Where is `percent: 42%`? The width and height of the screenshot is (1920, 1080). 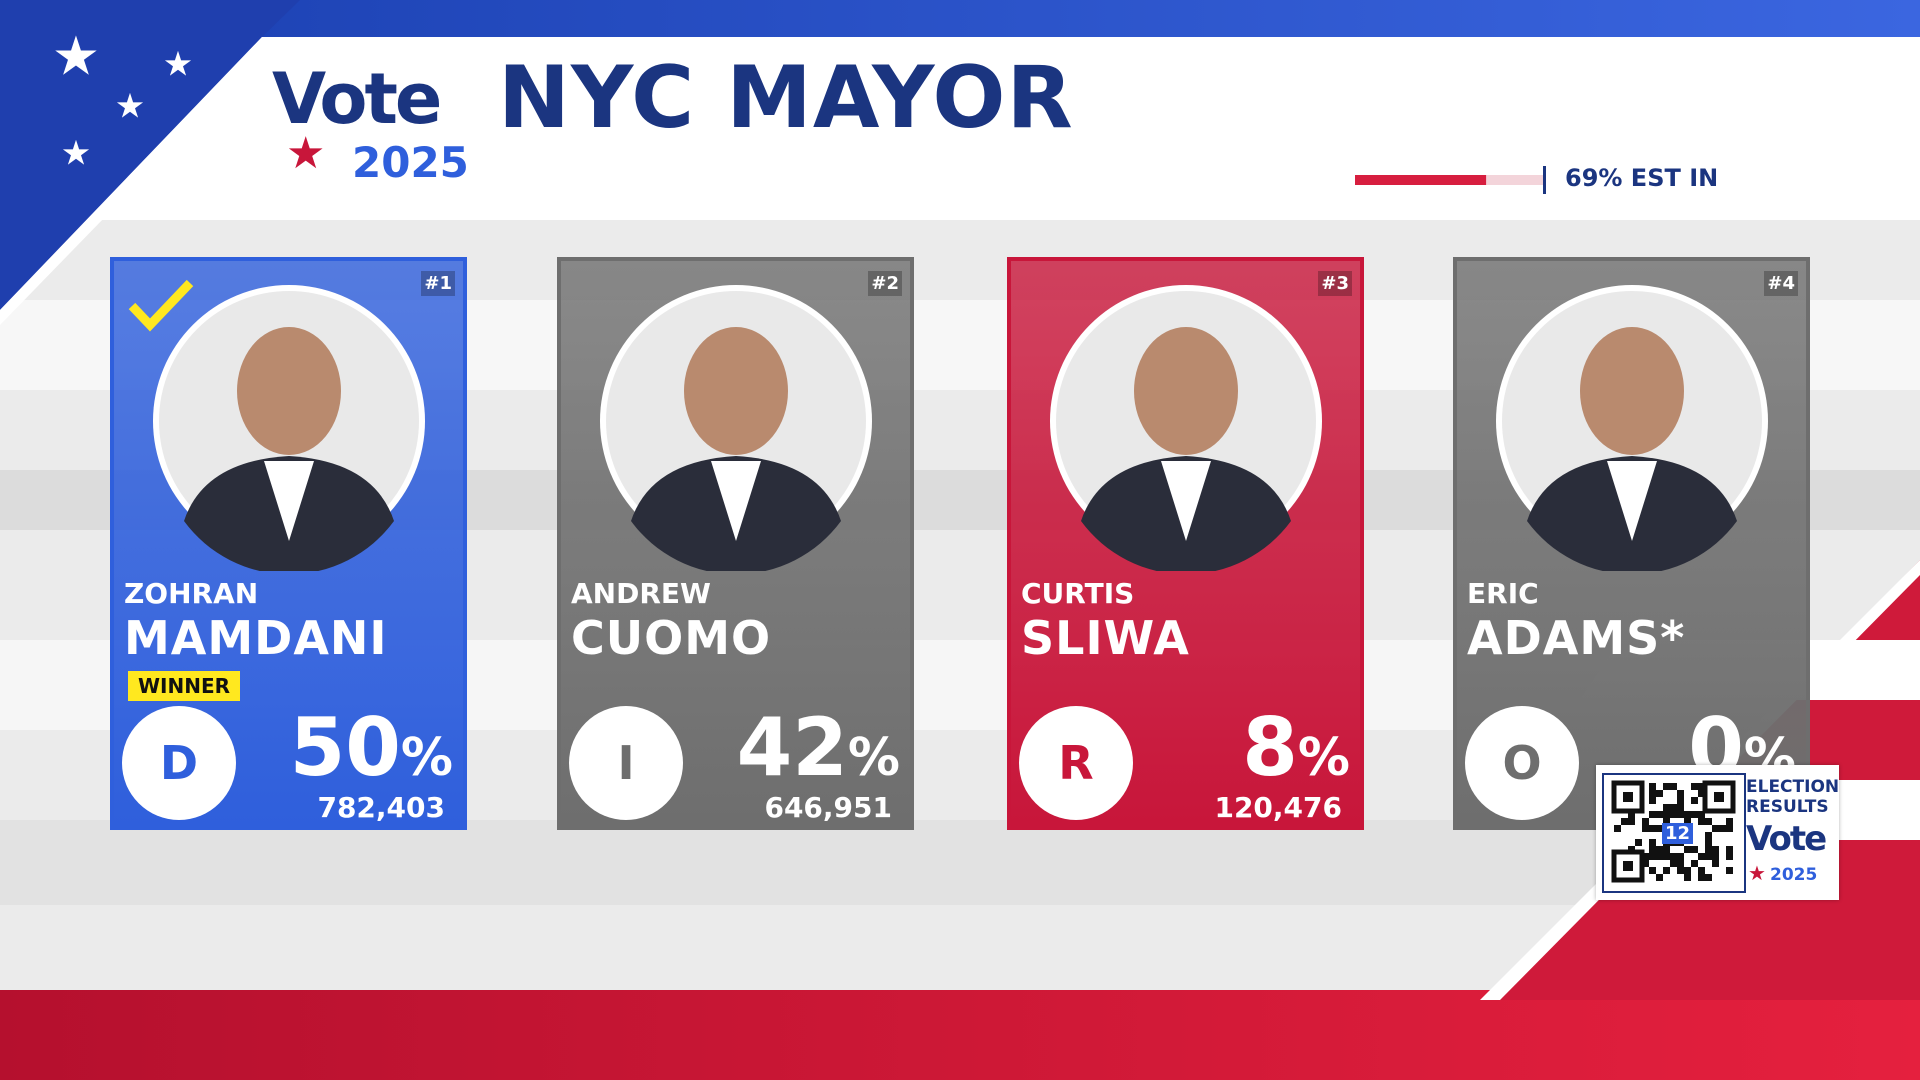
percent: 42% is located at coordinates (818, 747).